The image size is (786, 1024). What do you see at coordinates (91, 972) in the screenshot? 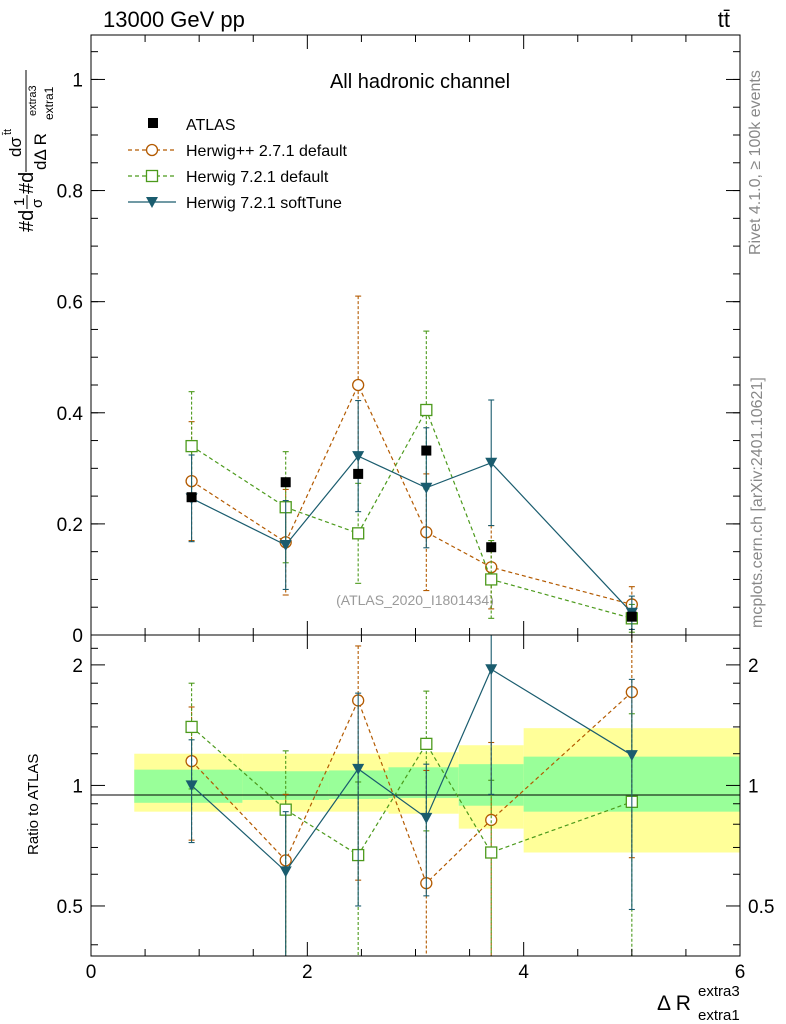
I see `xtick-label: 0` at bounding box center [91, 972].